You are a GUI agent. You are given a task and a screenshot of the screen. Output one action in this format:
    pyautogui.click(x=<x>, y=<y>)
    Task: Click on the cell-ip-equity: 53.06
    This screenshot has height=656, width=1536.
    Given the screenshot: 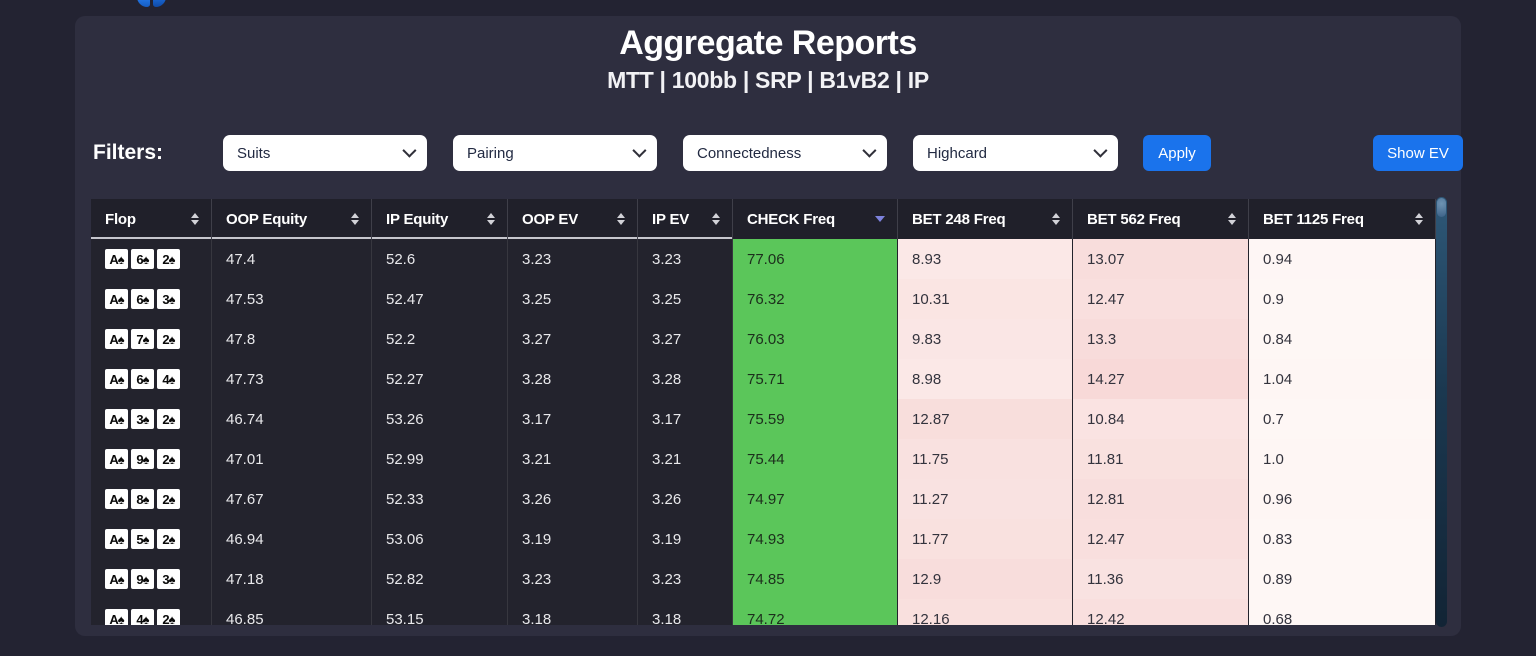 What is the action you would take?
    pyautogui.click(x=440, y=539)
    